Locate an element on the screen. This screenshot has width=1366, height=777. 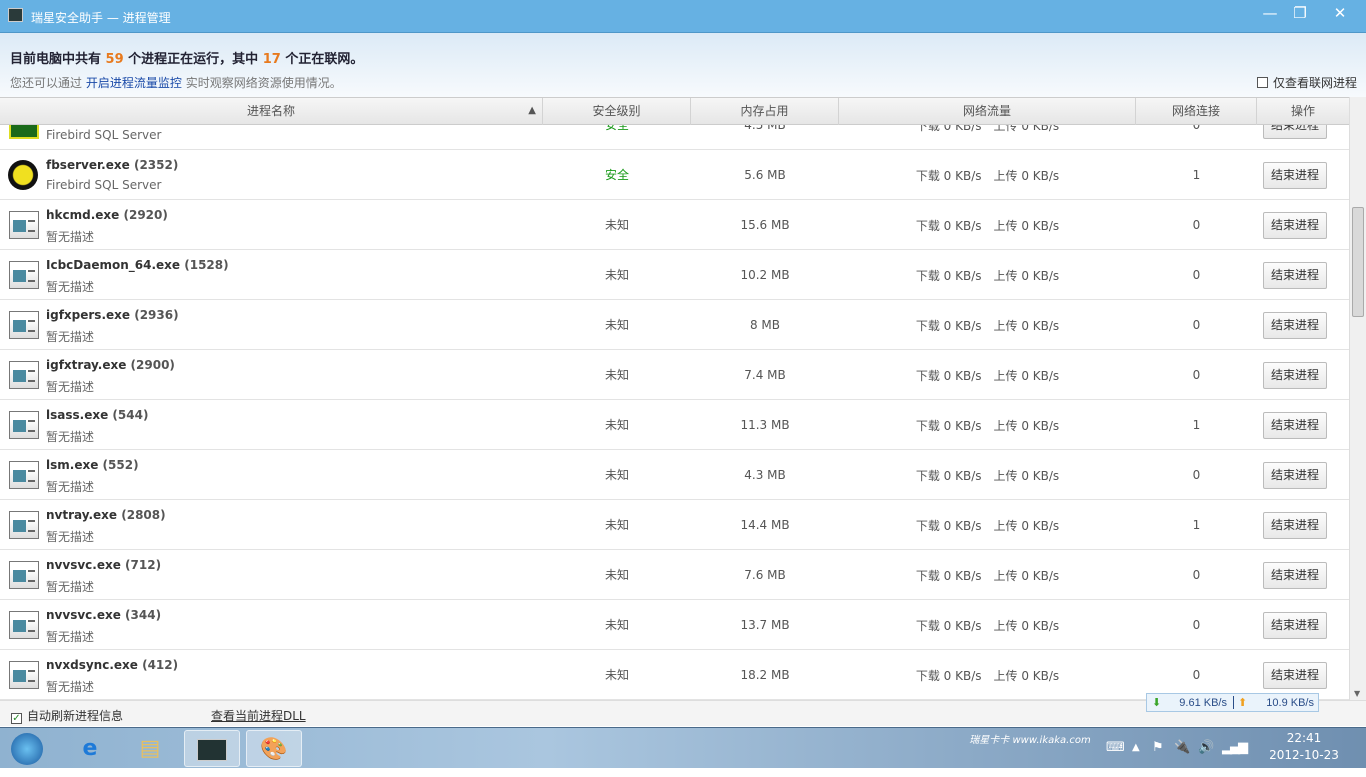
process-pid: (2920) is located at coordinates (145, 215).